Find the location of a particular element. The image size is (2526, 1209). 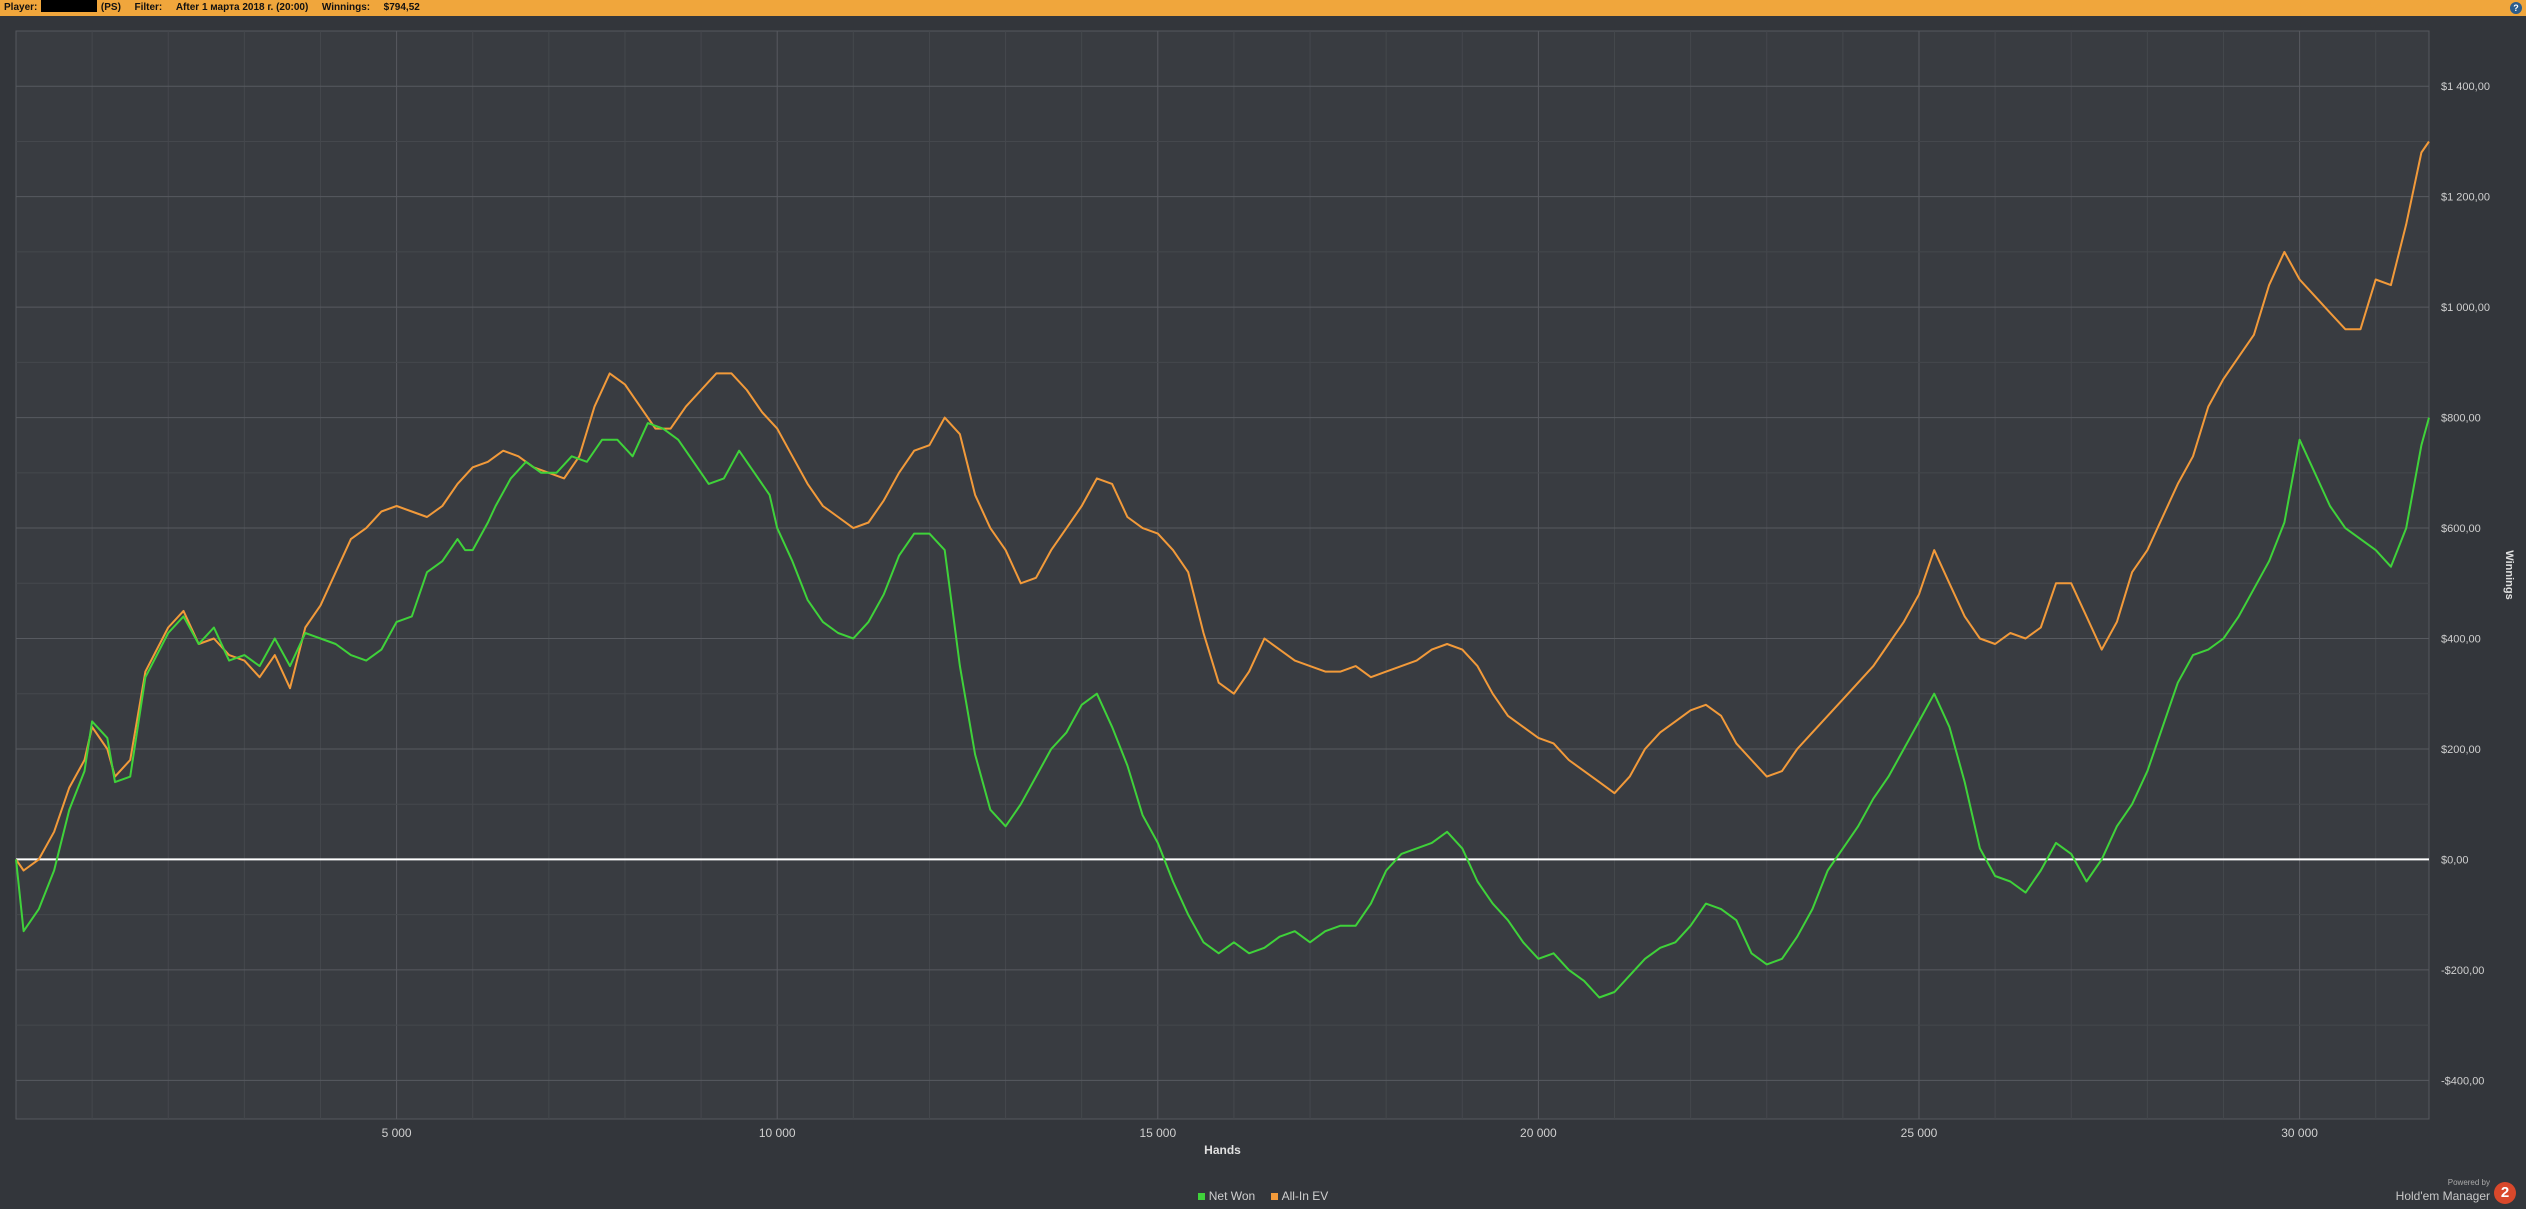

y-tick-label: $800,00 is located at coordinates (2461, 419).